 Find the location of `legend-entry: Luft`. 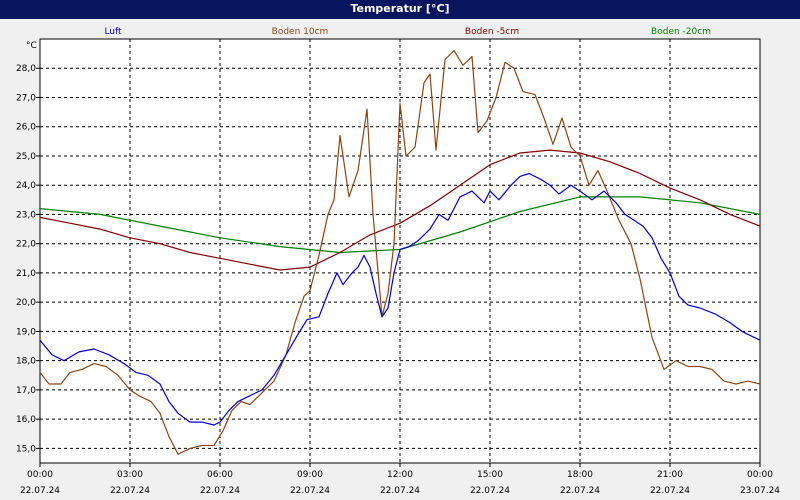

legend-entry: Luft is located at coordinates (113, 32).